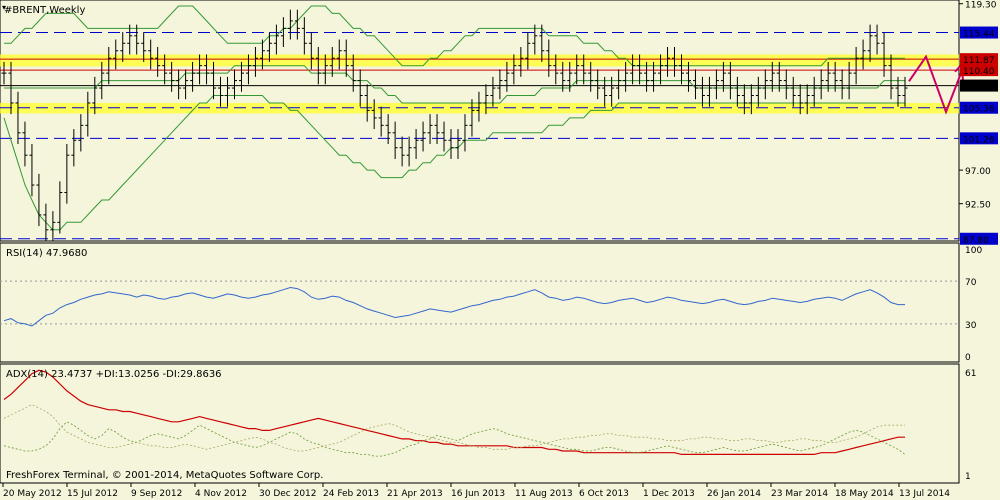  Describe the element at coordinates (454, 84) in the screenshot. I see `bollinger_middle-line` at that location.